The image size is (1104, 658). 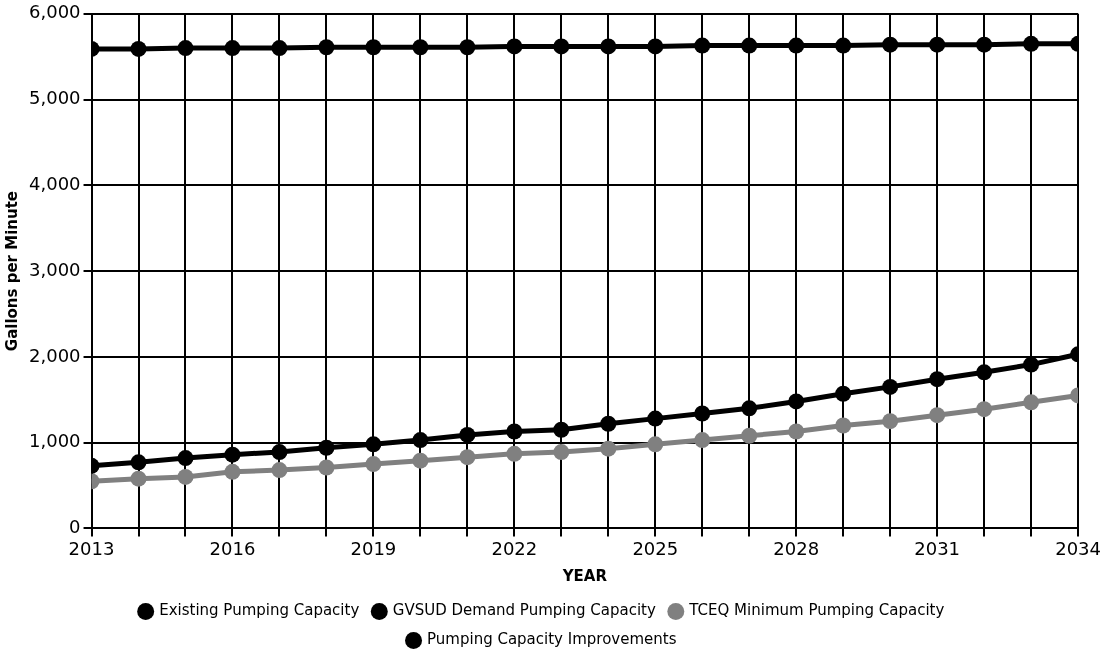 I want to click on y-tick-label: 0, so click(x=75, y=527).